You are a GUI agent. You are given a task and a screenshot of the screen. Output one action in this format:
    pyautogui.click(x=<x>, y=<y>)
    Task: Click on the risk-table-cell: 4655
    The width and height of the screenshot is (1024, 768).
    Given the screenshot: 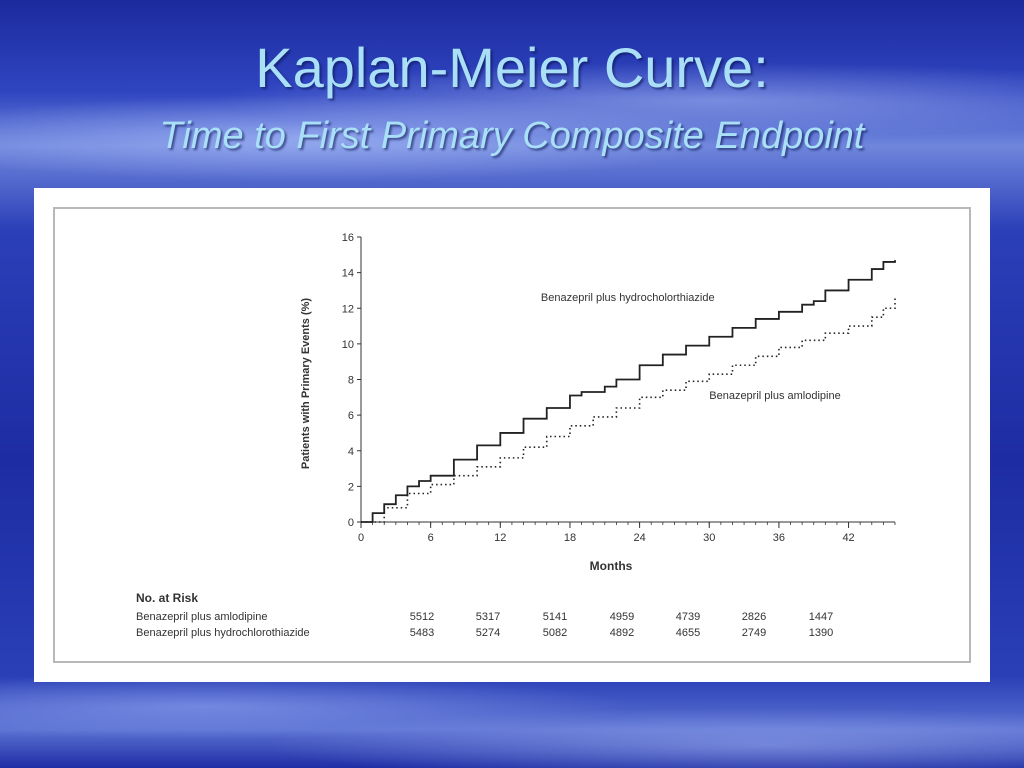 What is the action you would take?
    pyautogui.click(x=688, y=633)
    